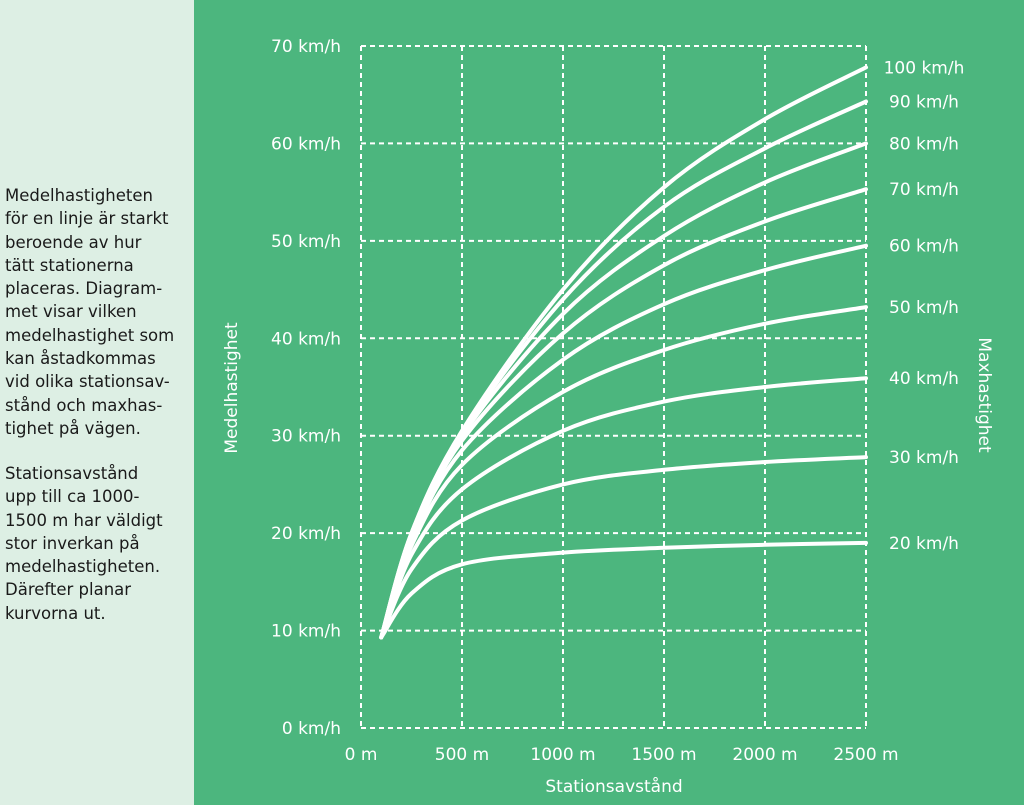 The height and width of the screenshot is (805, 1024). What do you see at coordinates (306, 144) in the screenshot?
I see `y-tick-label: 60 km/h` at bounding box center [306, 144].